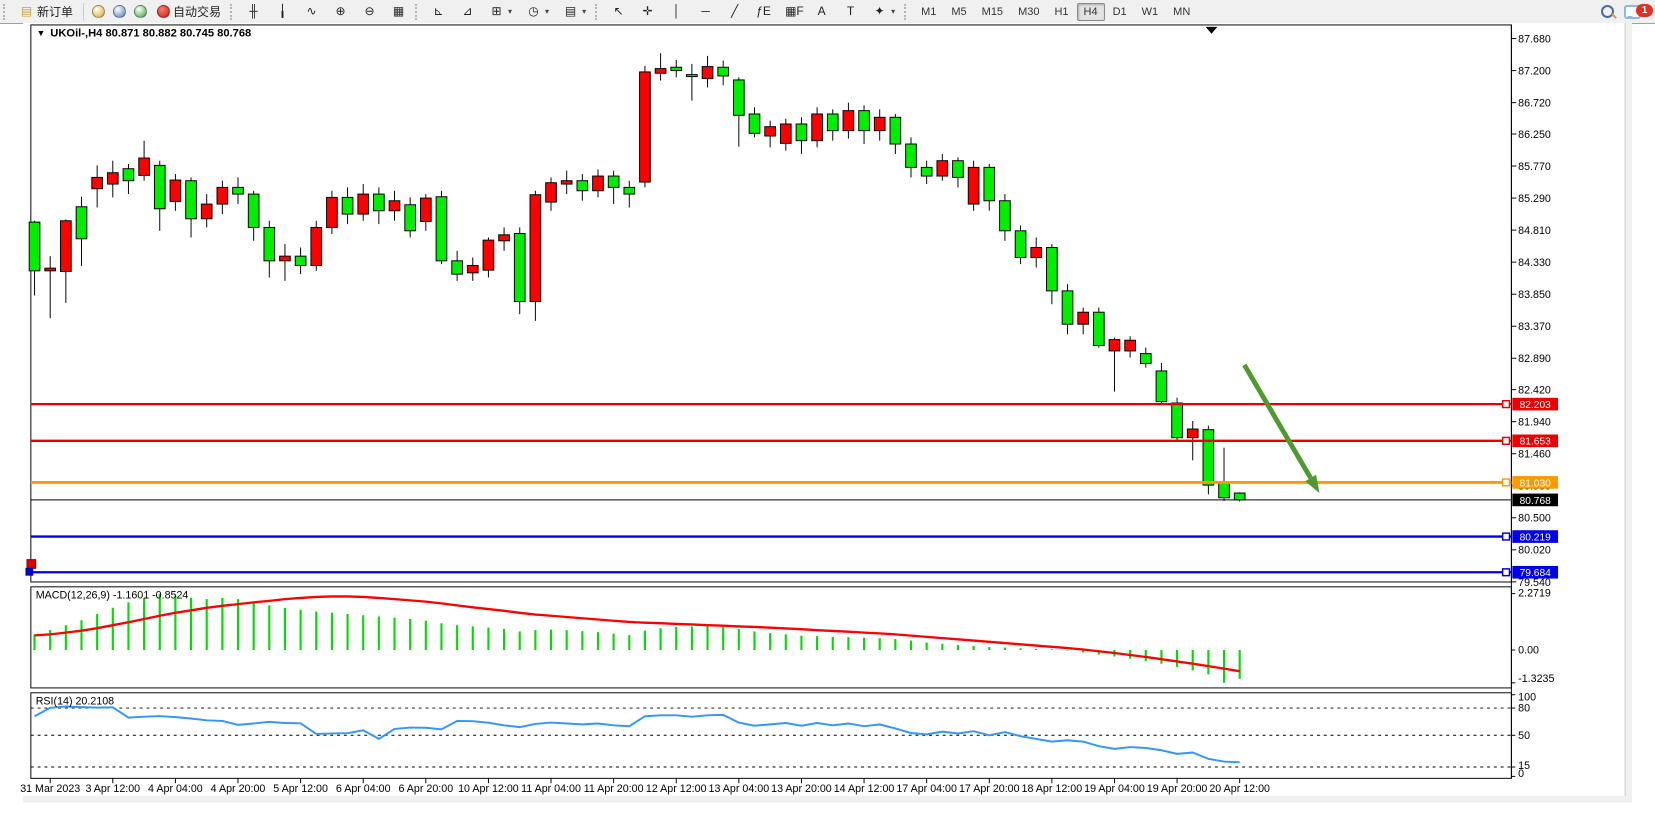  I want to click on new-order-label: 新订单, so click(55, 12).